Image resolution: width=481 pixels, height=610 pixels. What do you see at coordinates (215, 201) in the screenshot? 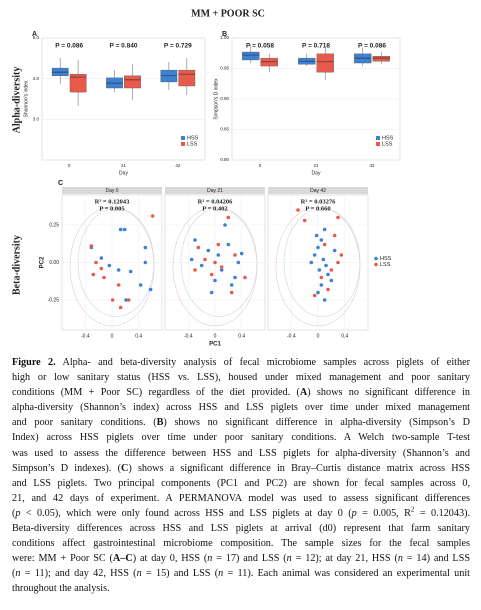
I see `stat-annotation: R² = 0.04206` at bounding box center [215, 201].